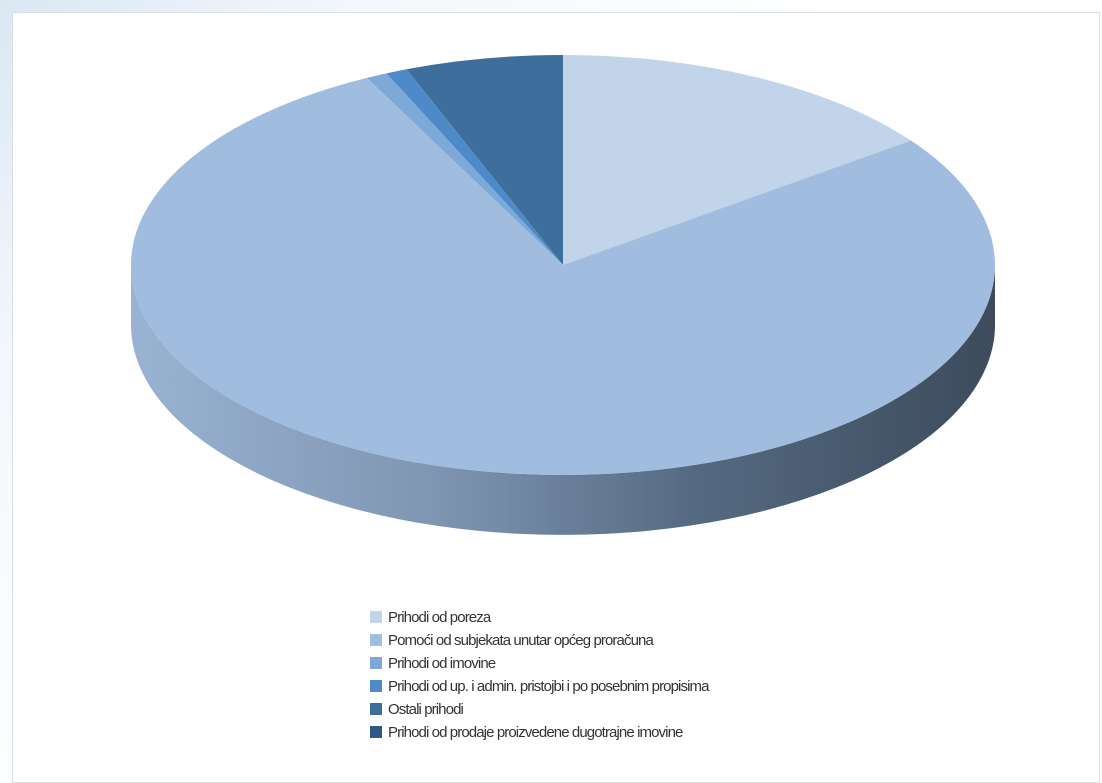 This screenshot has height=783, width=1102. Describe the element at coordinates (539, 617) in the screenshot. I see `legend-item: Prihodi od poreza` at that location.